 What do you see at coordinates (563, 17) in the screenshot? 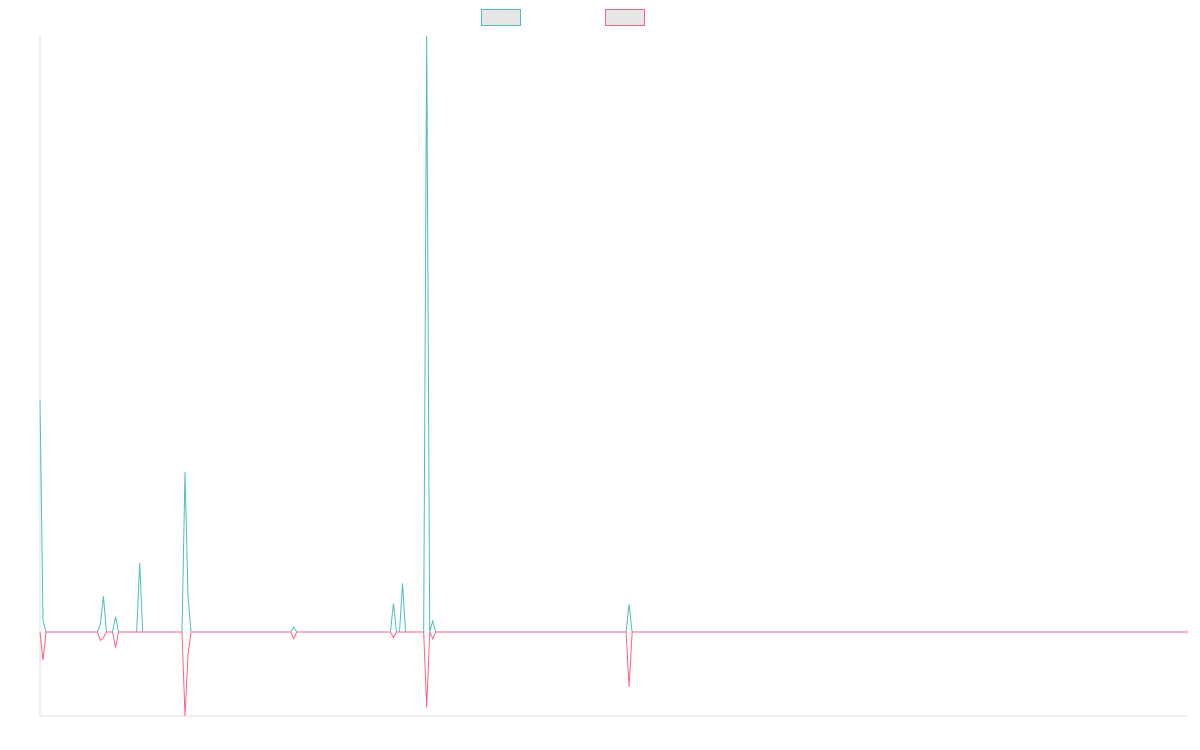
I see `legend` at bounding box center [563, 17].